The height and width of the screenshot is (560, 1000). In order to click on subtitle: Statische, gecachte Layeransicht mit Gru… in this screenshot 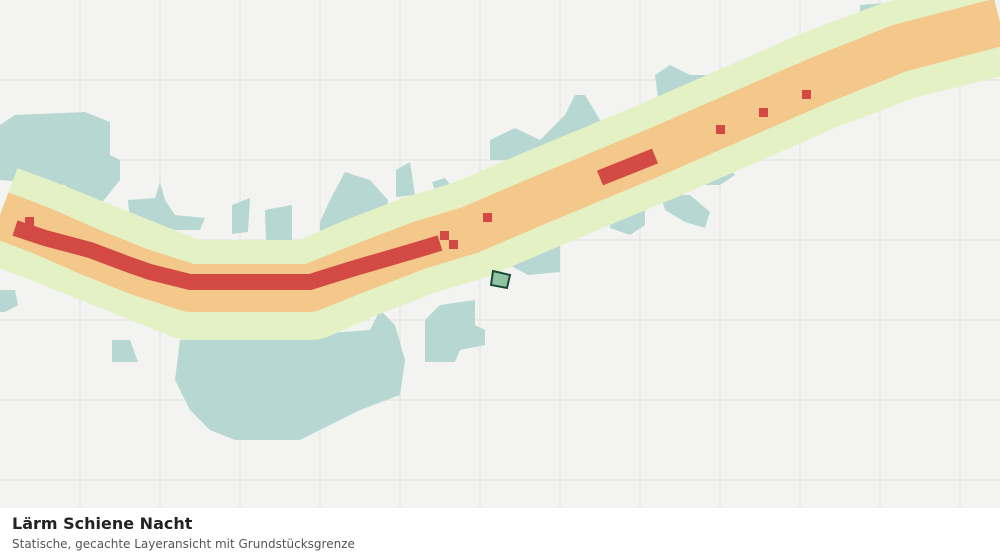, I will do `click(183, 544)`.